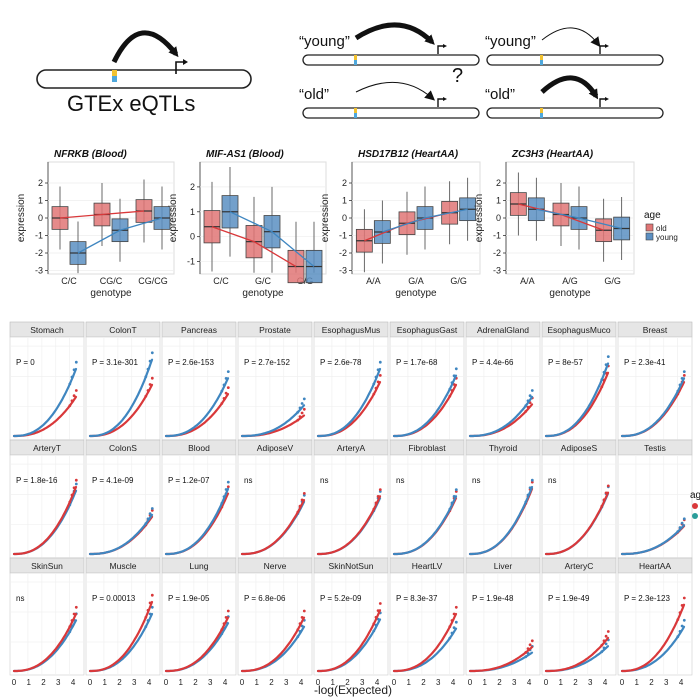  What do you see at coordinates (275, 330) in the screenshot?
I see `qq-tissue-label: Prostate` at bounding box center [275, 330].